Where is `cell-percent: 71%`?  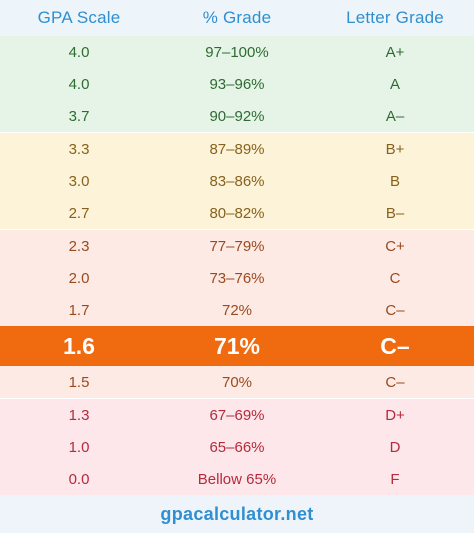 cell-percent: 71% is located at coordinates (237, 345).